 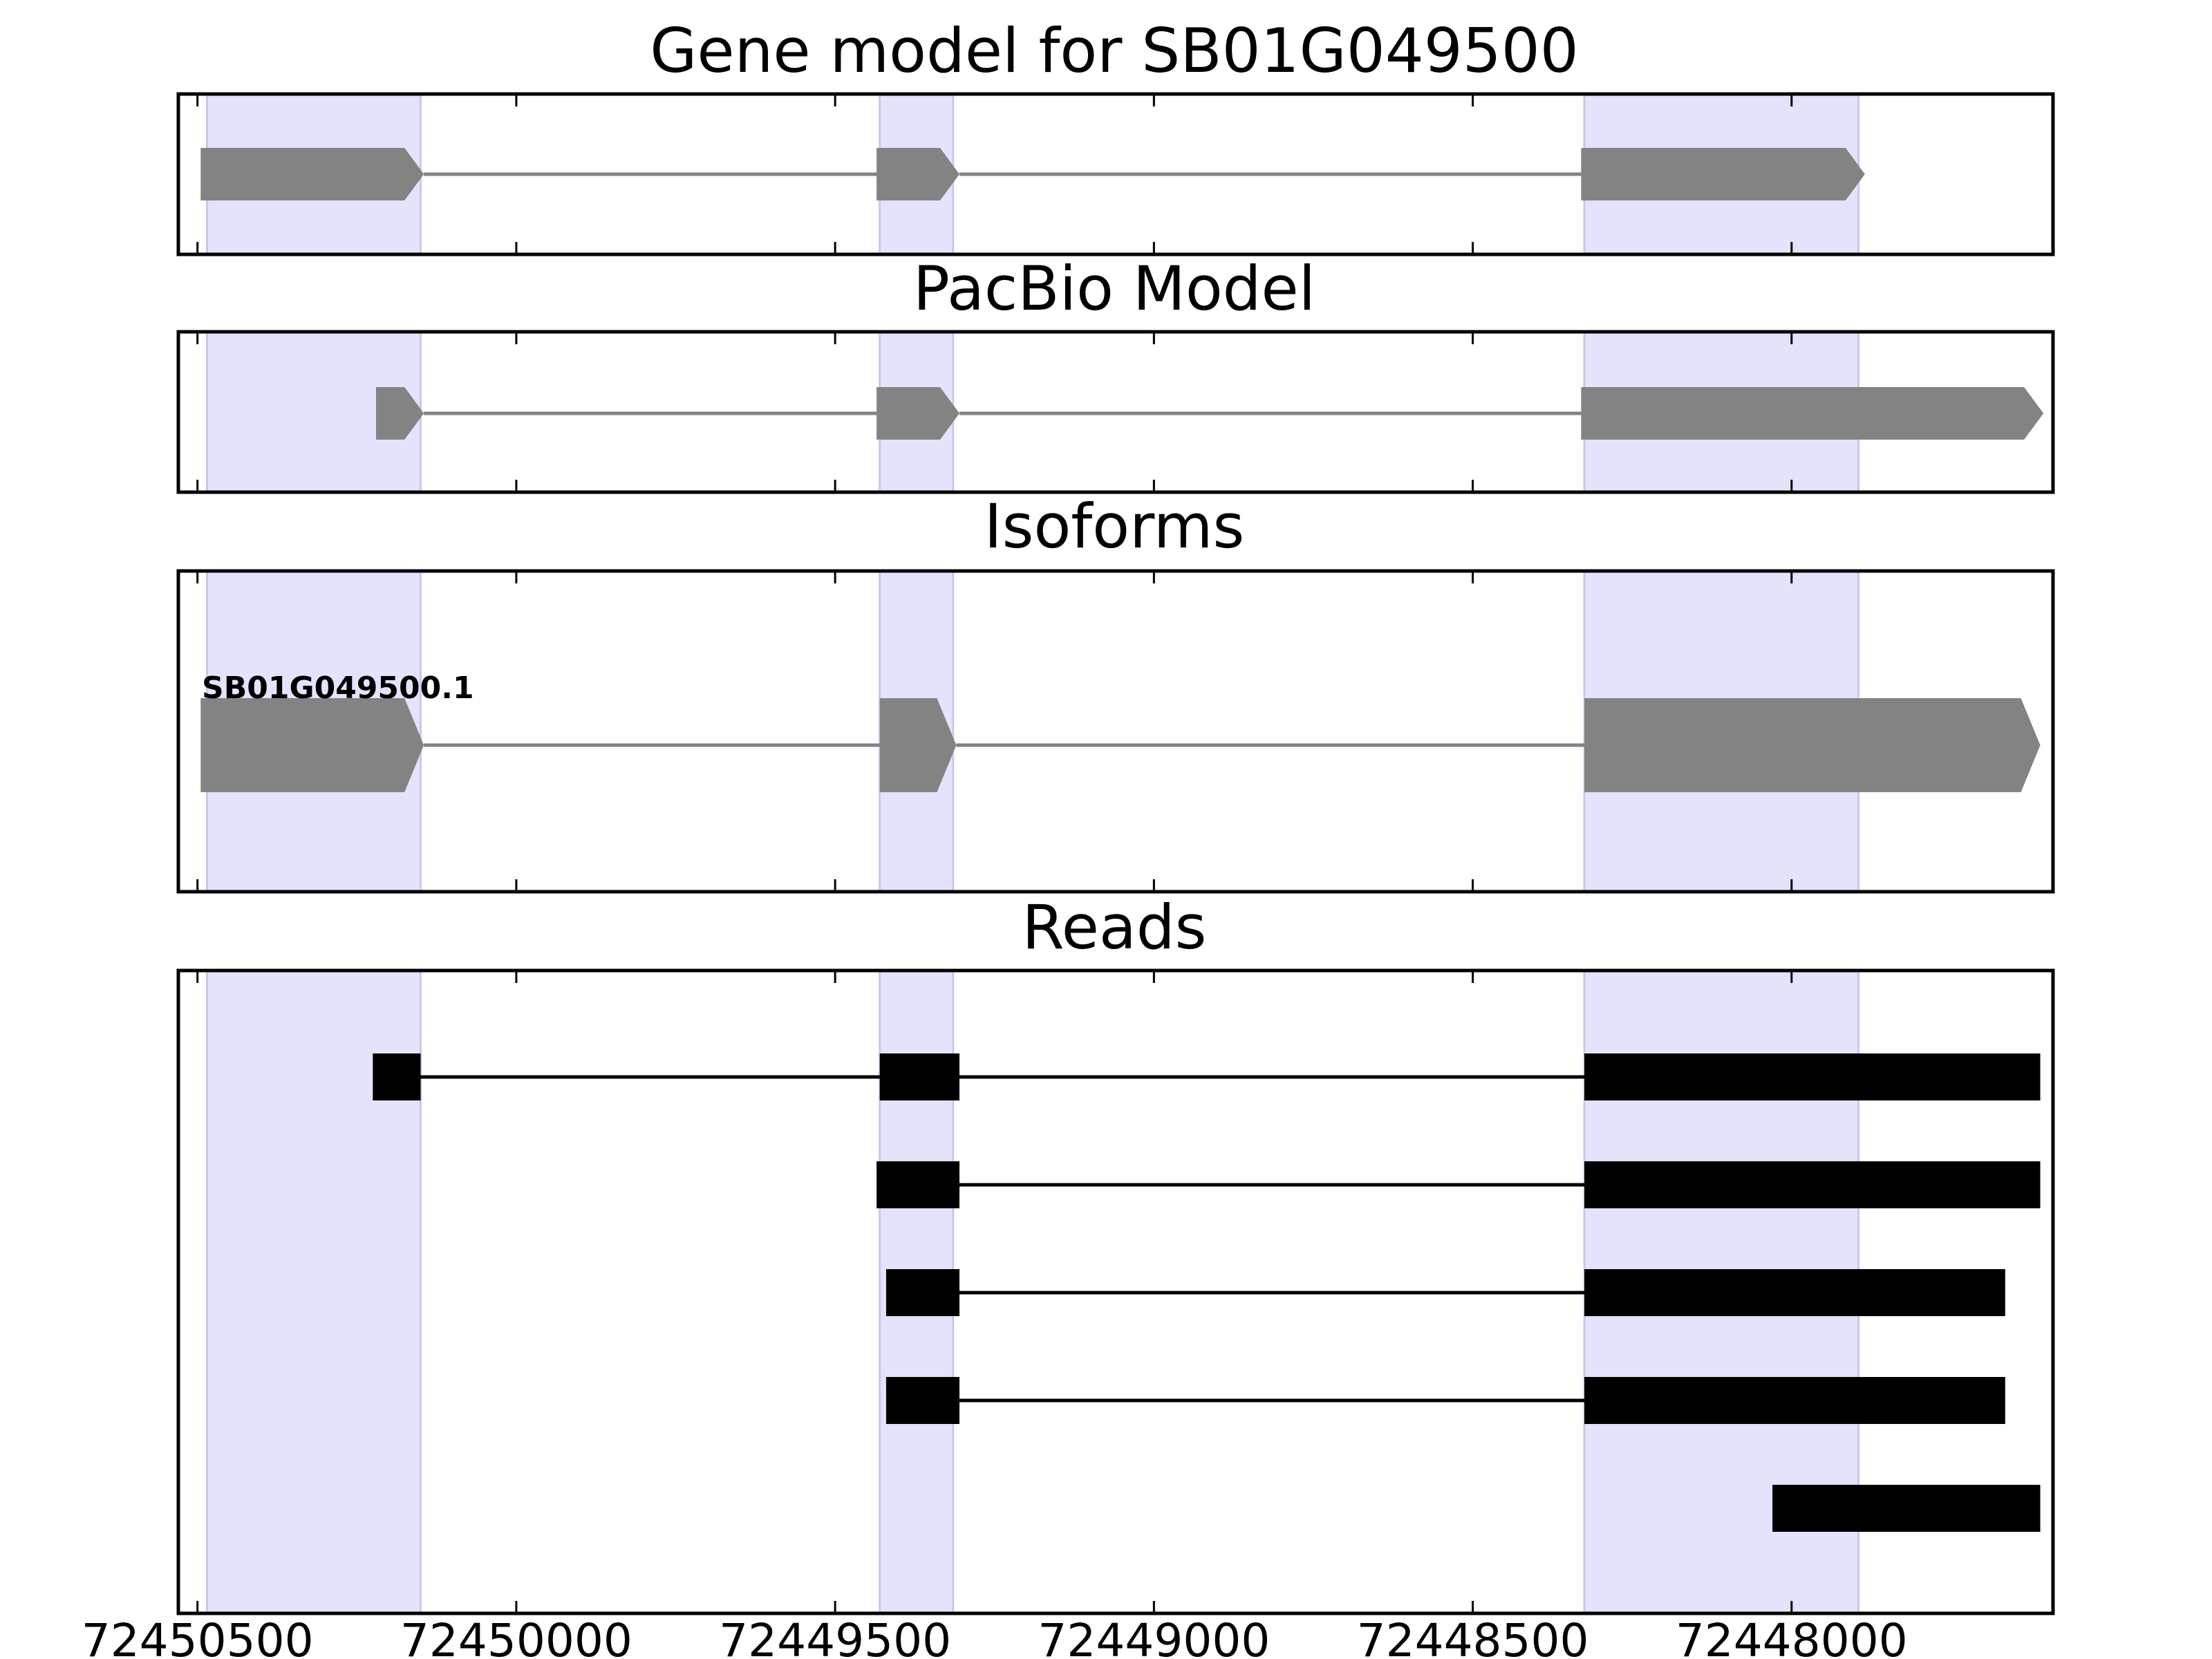 What do you see at coordinates (1032, 174) in the screenshot?
I see `gene-model-tracks` at bounding box center [1032, 174].